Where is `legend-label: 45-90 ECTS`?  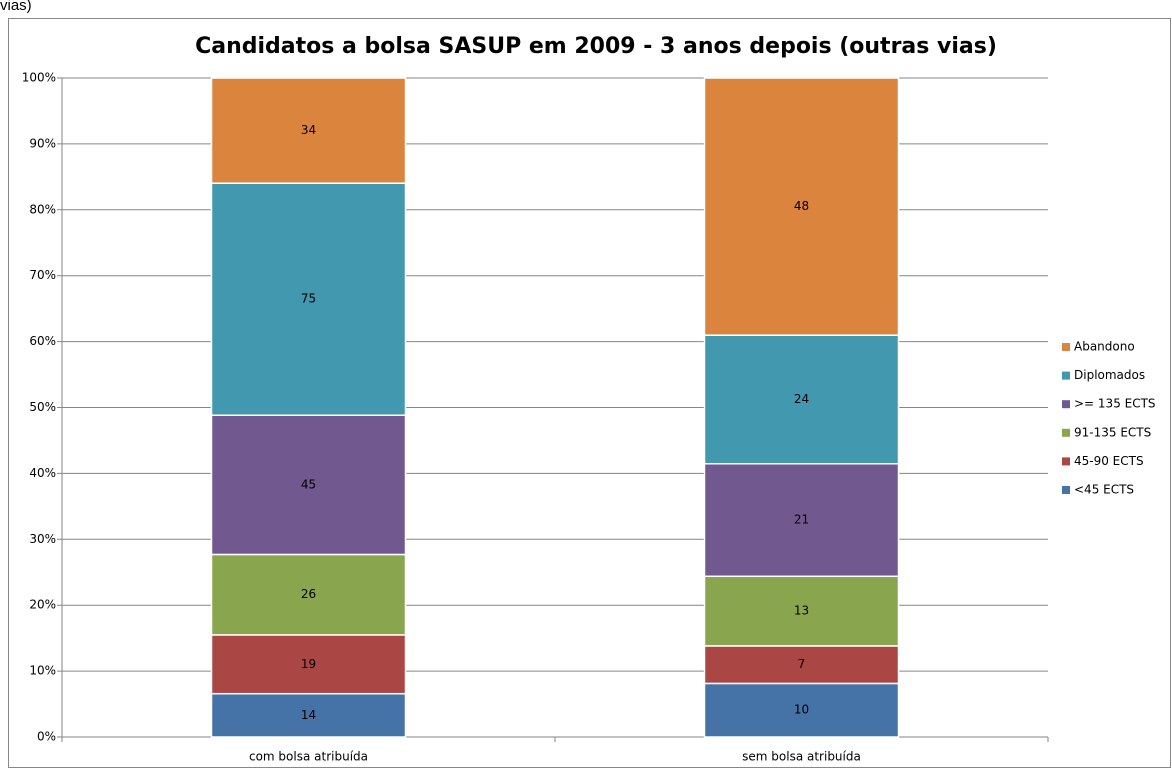 legend-label: 45-90 ECTS is located at coordinates (1109, 461).